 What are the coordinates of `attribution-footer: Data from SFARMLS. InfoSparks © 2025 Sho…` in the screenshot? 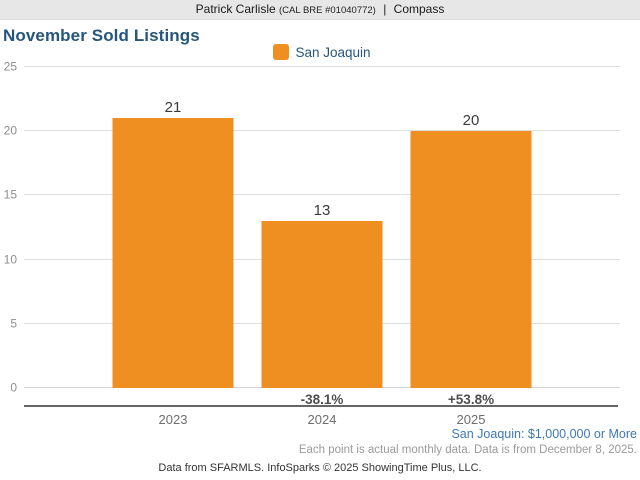 It's located at (320, 468).